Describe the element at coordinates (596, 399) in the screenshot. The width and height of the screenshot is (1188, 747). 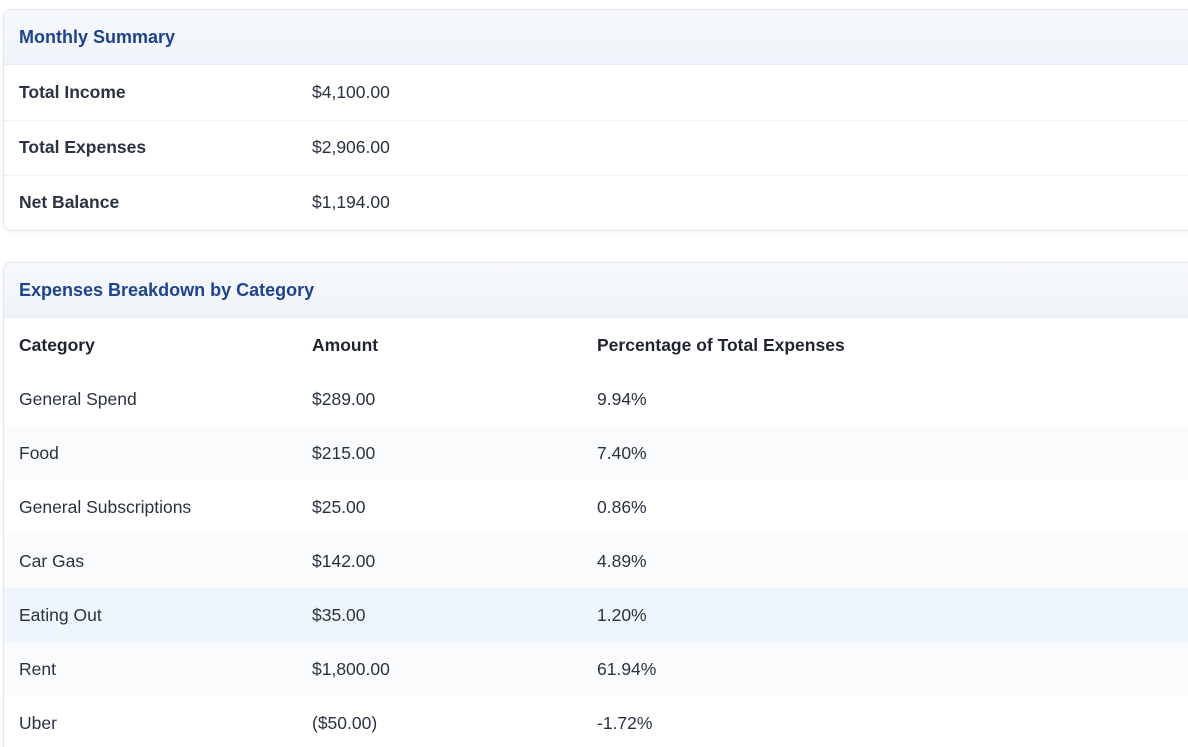
I see `table-row: General Spend $289.00 9.94%` at that location.